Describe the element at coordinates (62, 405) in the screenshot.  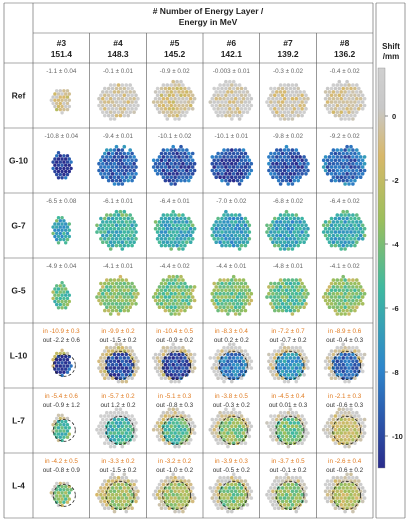
I see `out-value: out -0.9 ± 1.2` at that location.